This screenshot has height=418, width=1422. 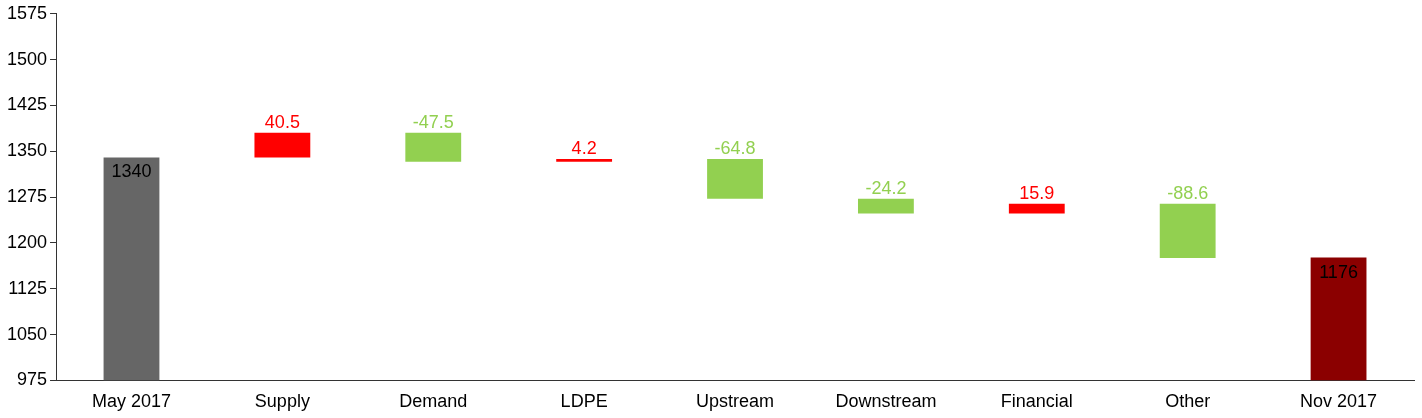 I want to click on data-label: -47.5, so click(x=433, y=121).